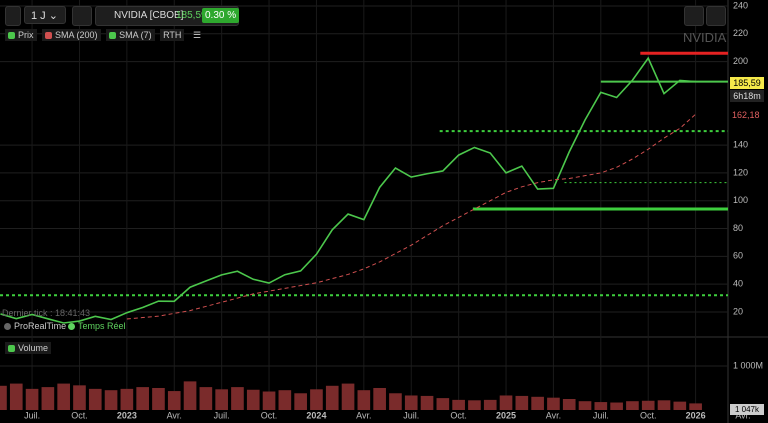 Image resolution: width=768 pixels, height=423 pixels. What do you see at coordinates (740, 200) in the screenshot?
I see `y-tick-label: 100` at bounding box center [740, 200].